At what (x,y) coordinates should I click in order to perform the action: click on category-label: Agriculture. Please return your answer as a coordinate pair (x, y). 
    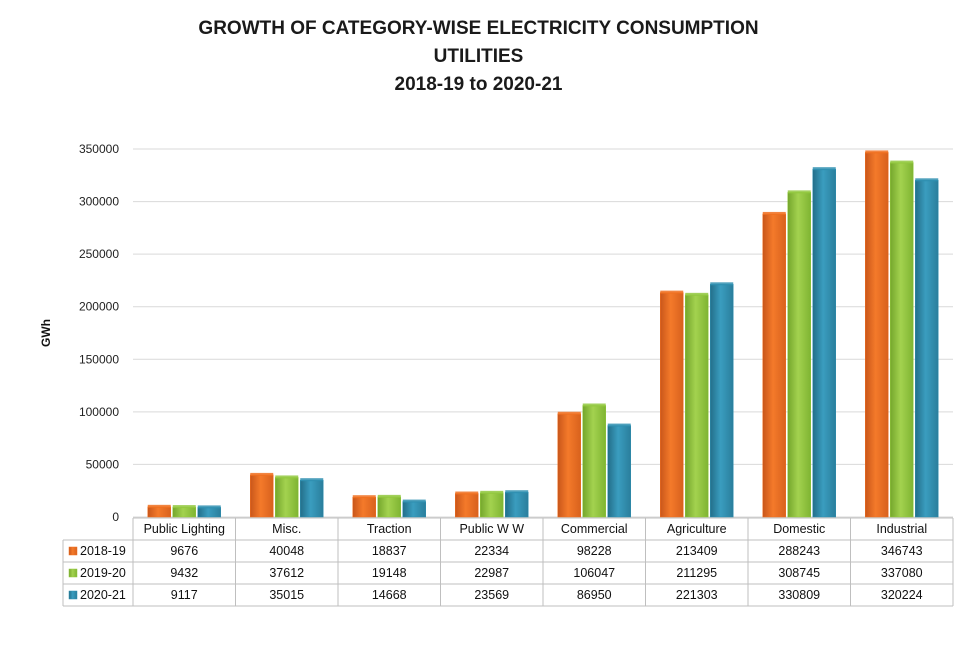
    Looking at the image, I should click on (697, 529).